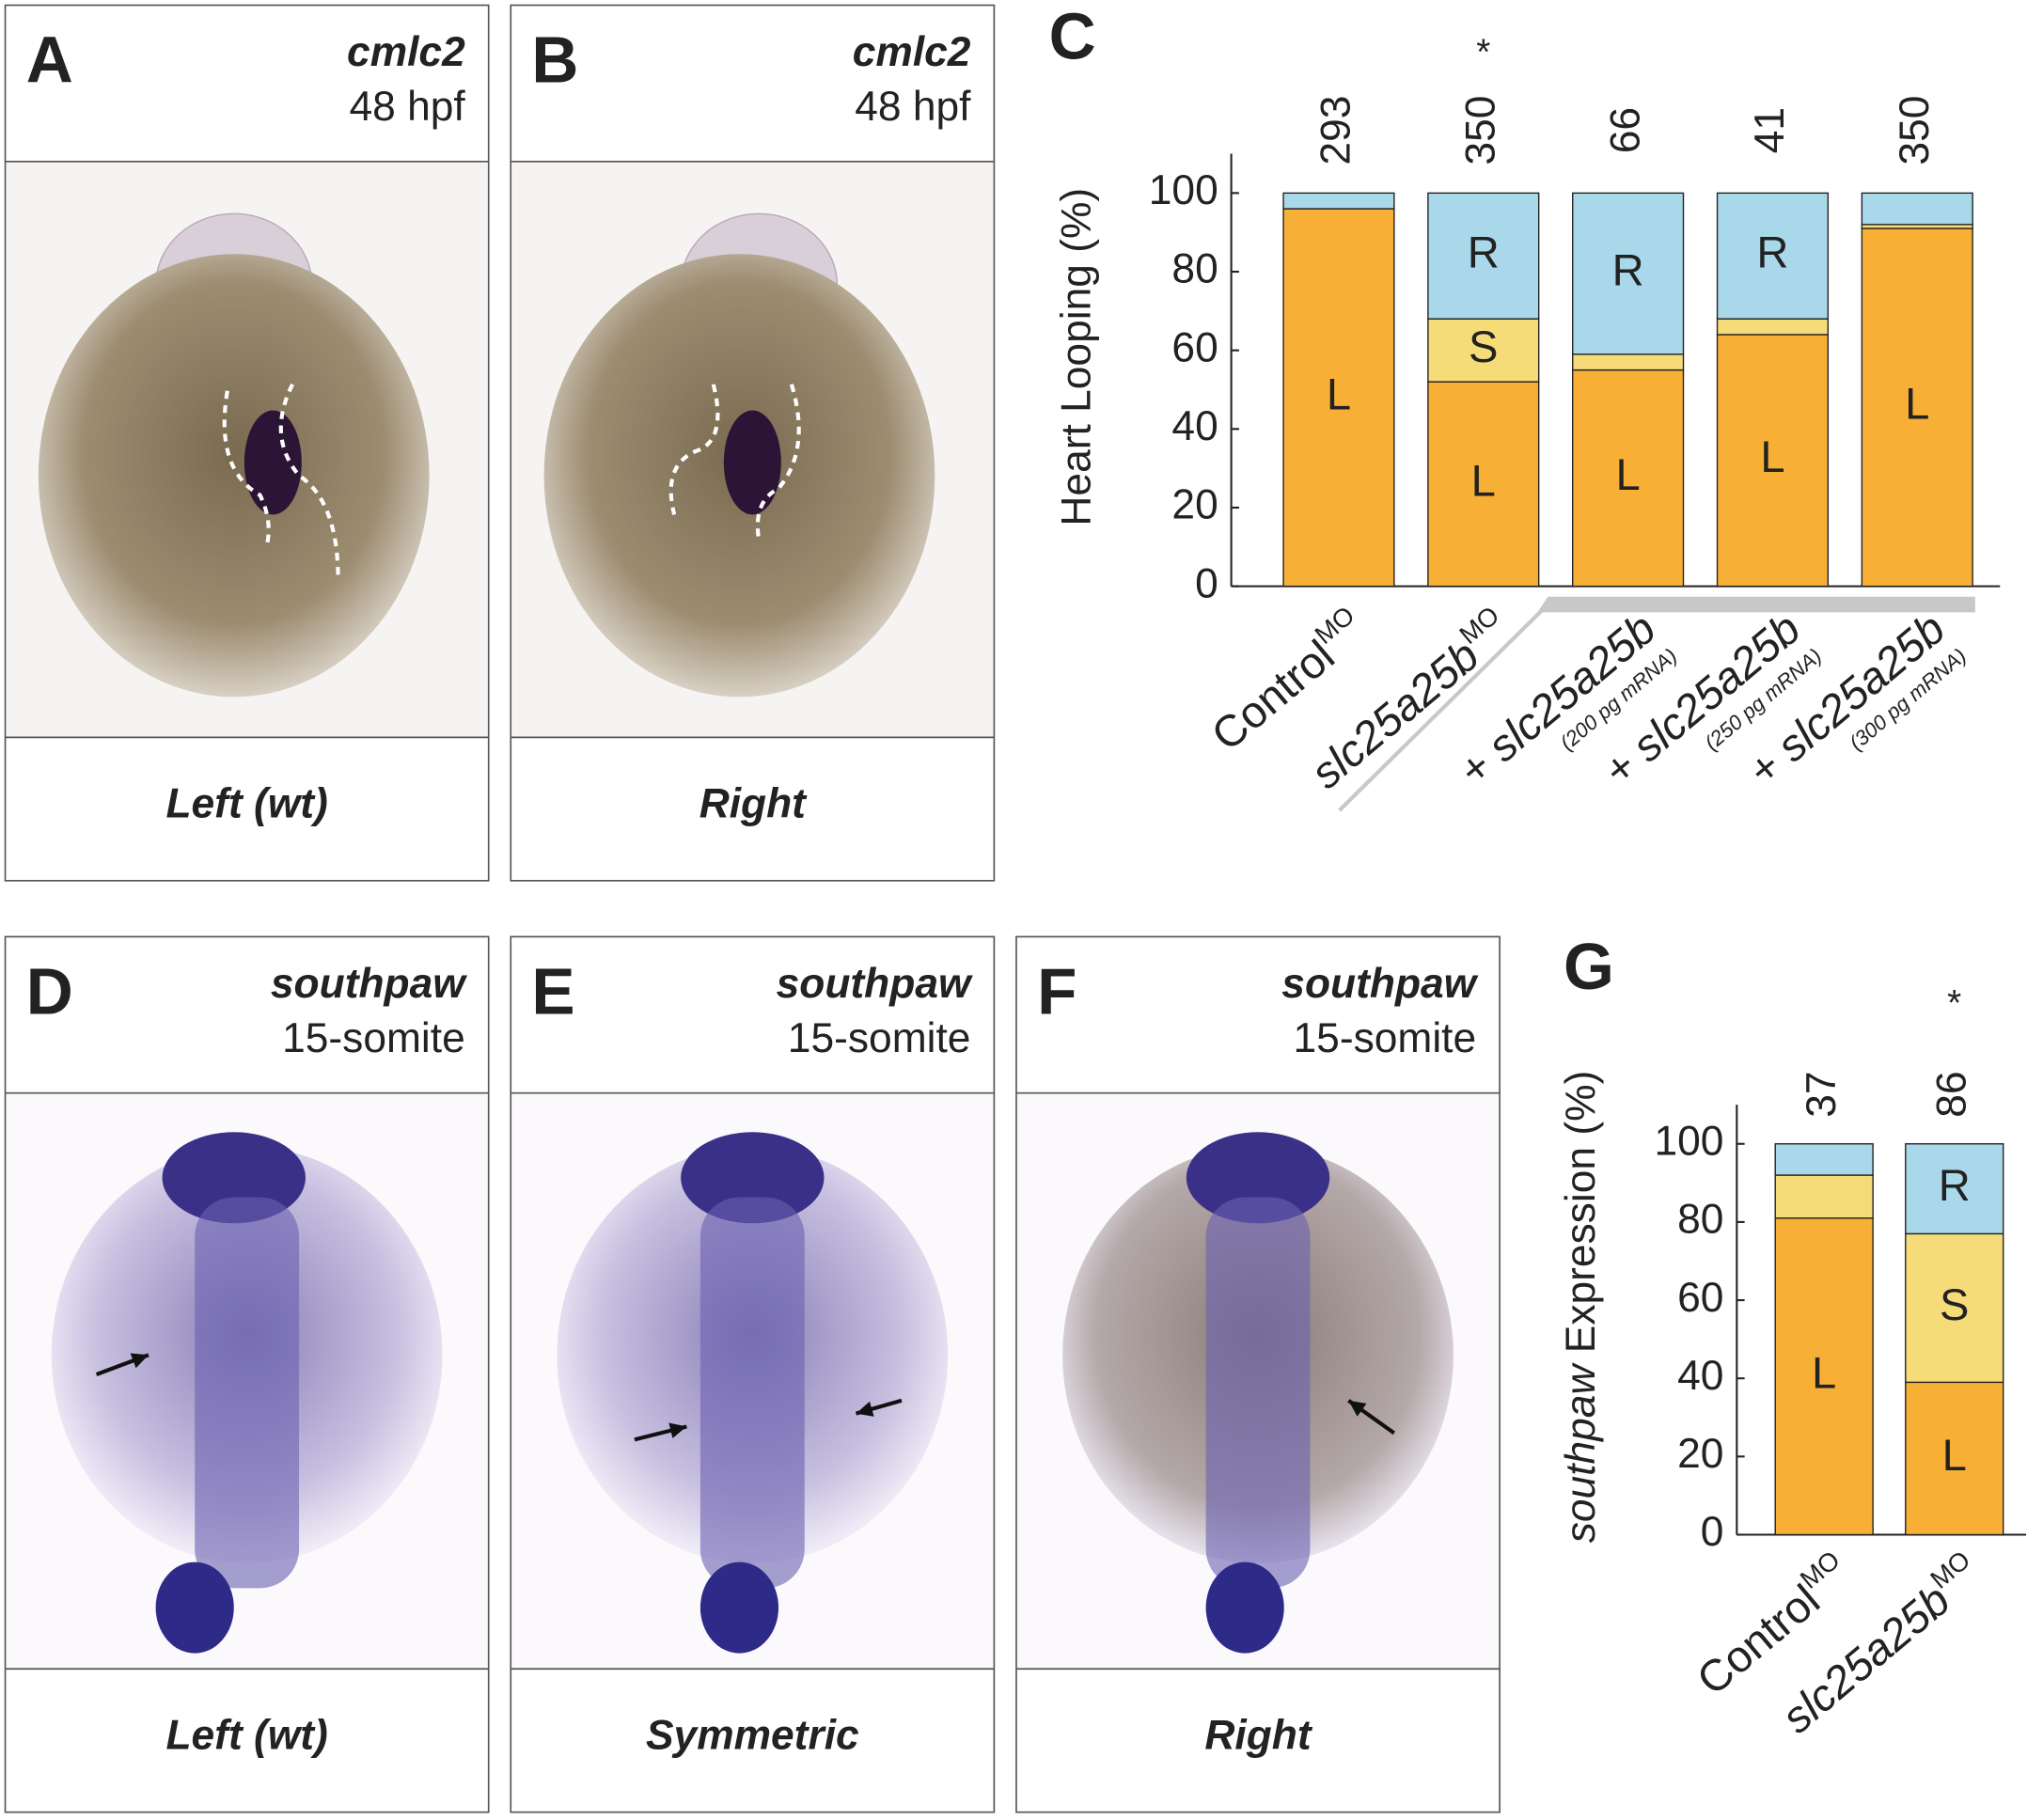 The height and width of the screenshot is (1820, 2043). I want to click on panel-letter: B, so click(554, 61).